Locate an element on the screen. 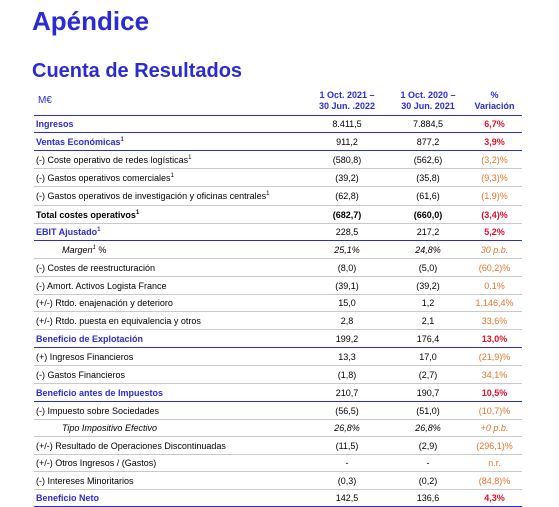 The height and width of the screenshot is (507, 559). current-value: (39,2) is located at coordinates (347, 177).